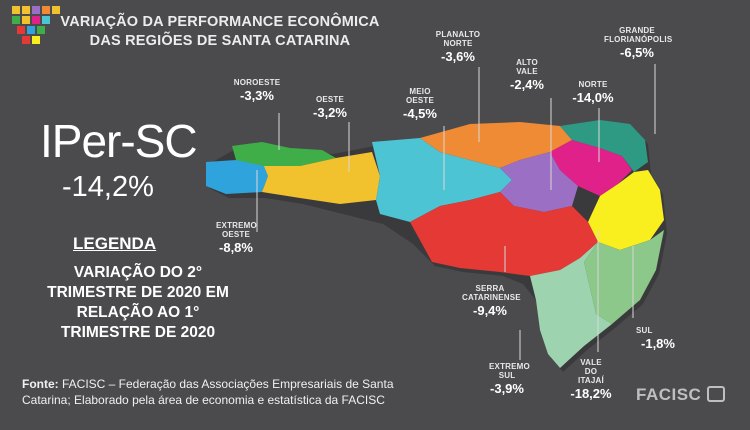  What do you see at coordinates (257, 82) in the screenshot?
I see `region-name: NOROESTE` at bounding box center [257, 82].